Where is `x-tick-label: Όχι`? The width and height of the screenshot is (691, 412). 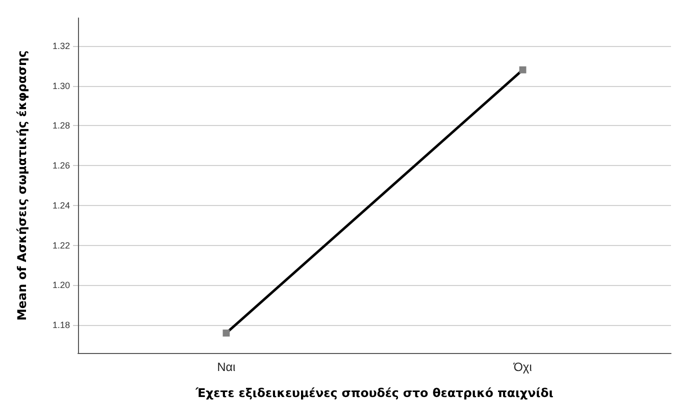
x-tick-label: Όχι is located at coordinates (522, 367).